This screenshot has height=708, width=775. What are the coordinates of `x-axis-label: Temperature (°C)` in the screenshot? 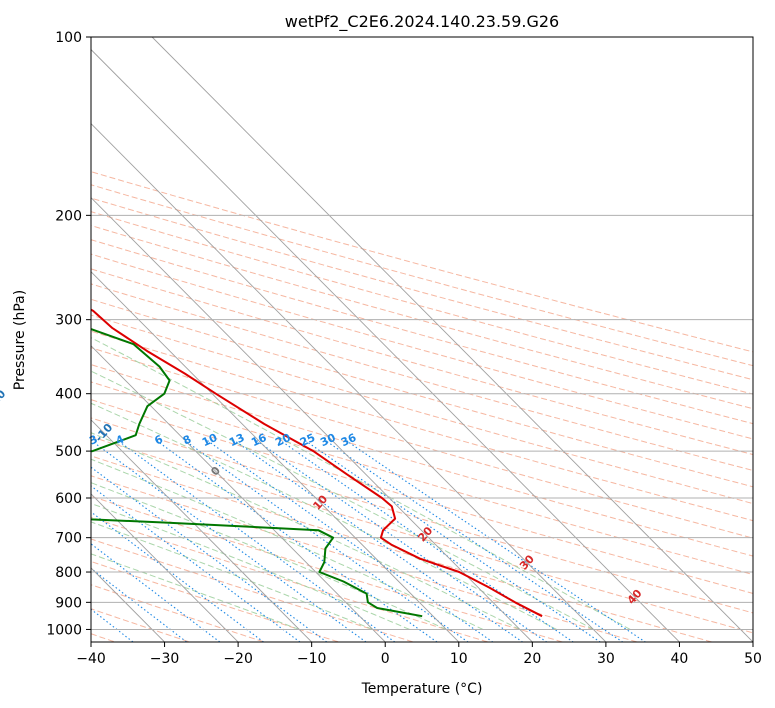 It's located at (422, 689).